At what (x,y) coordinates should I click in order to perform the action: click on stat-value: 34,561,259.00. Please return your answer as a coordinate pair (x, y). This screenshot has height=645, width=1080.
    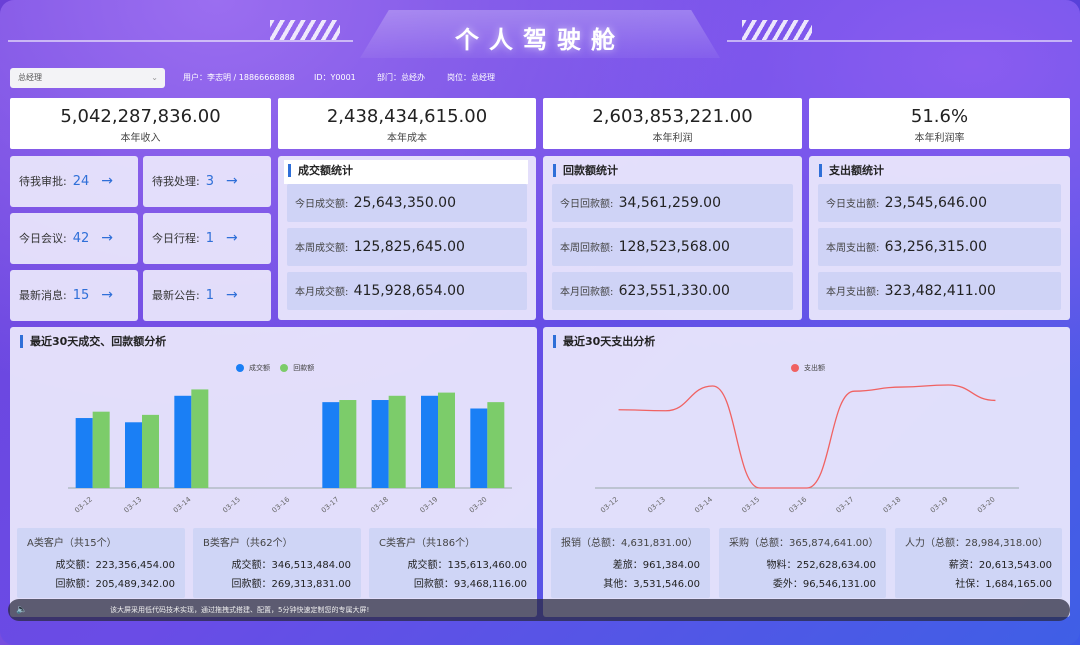
    Looking at the image, I should click on (669, 203).